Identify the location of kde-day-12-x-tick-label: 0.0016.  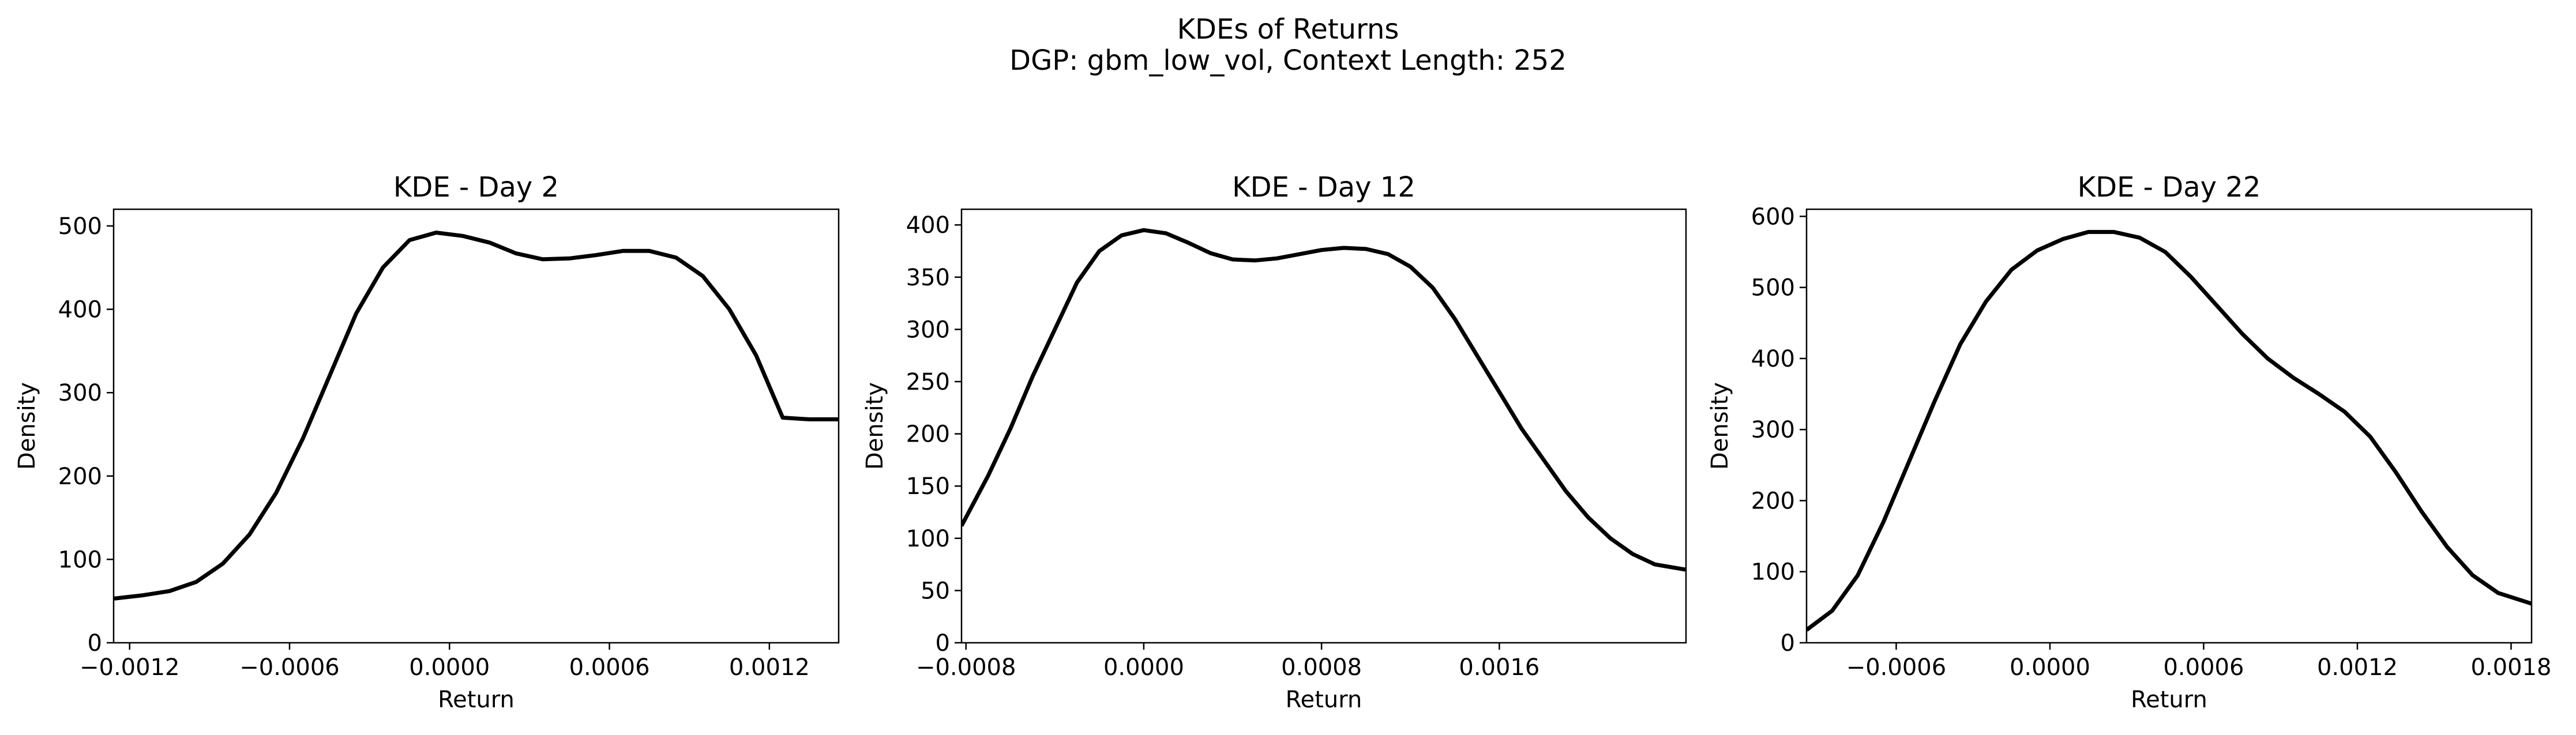
(1499, 667).